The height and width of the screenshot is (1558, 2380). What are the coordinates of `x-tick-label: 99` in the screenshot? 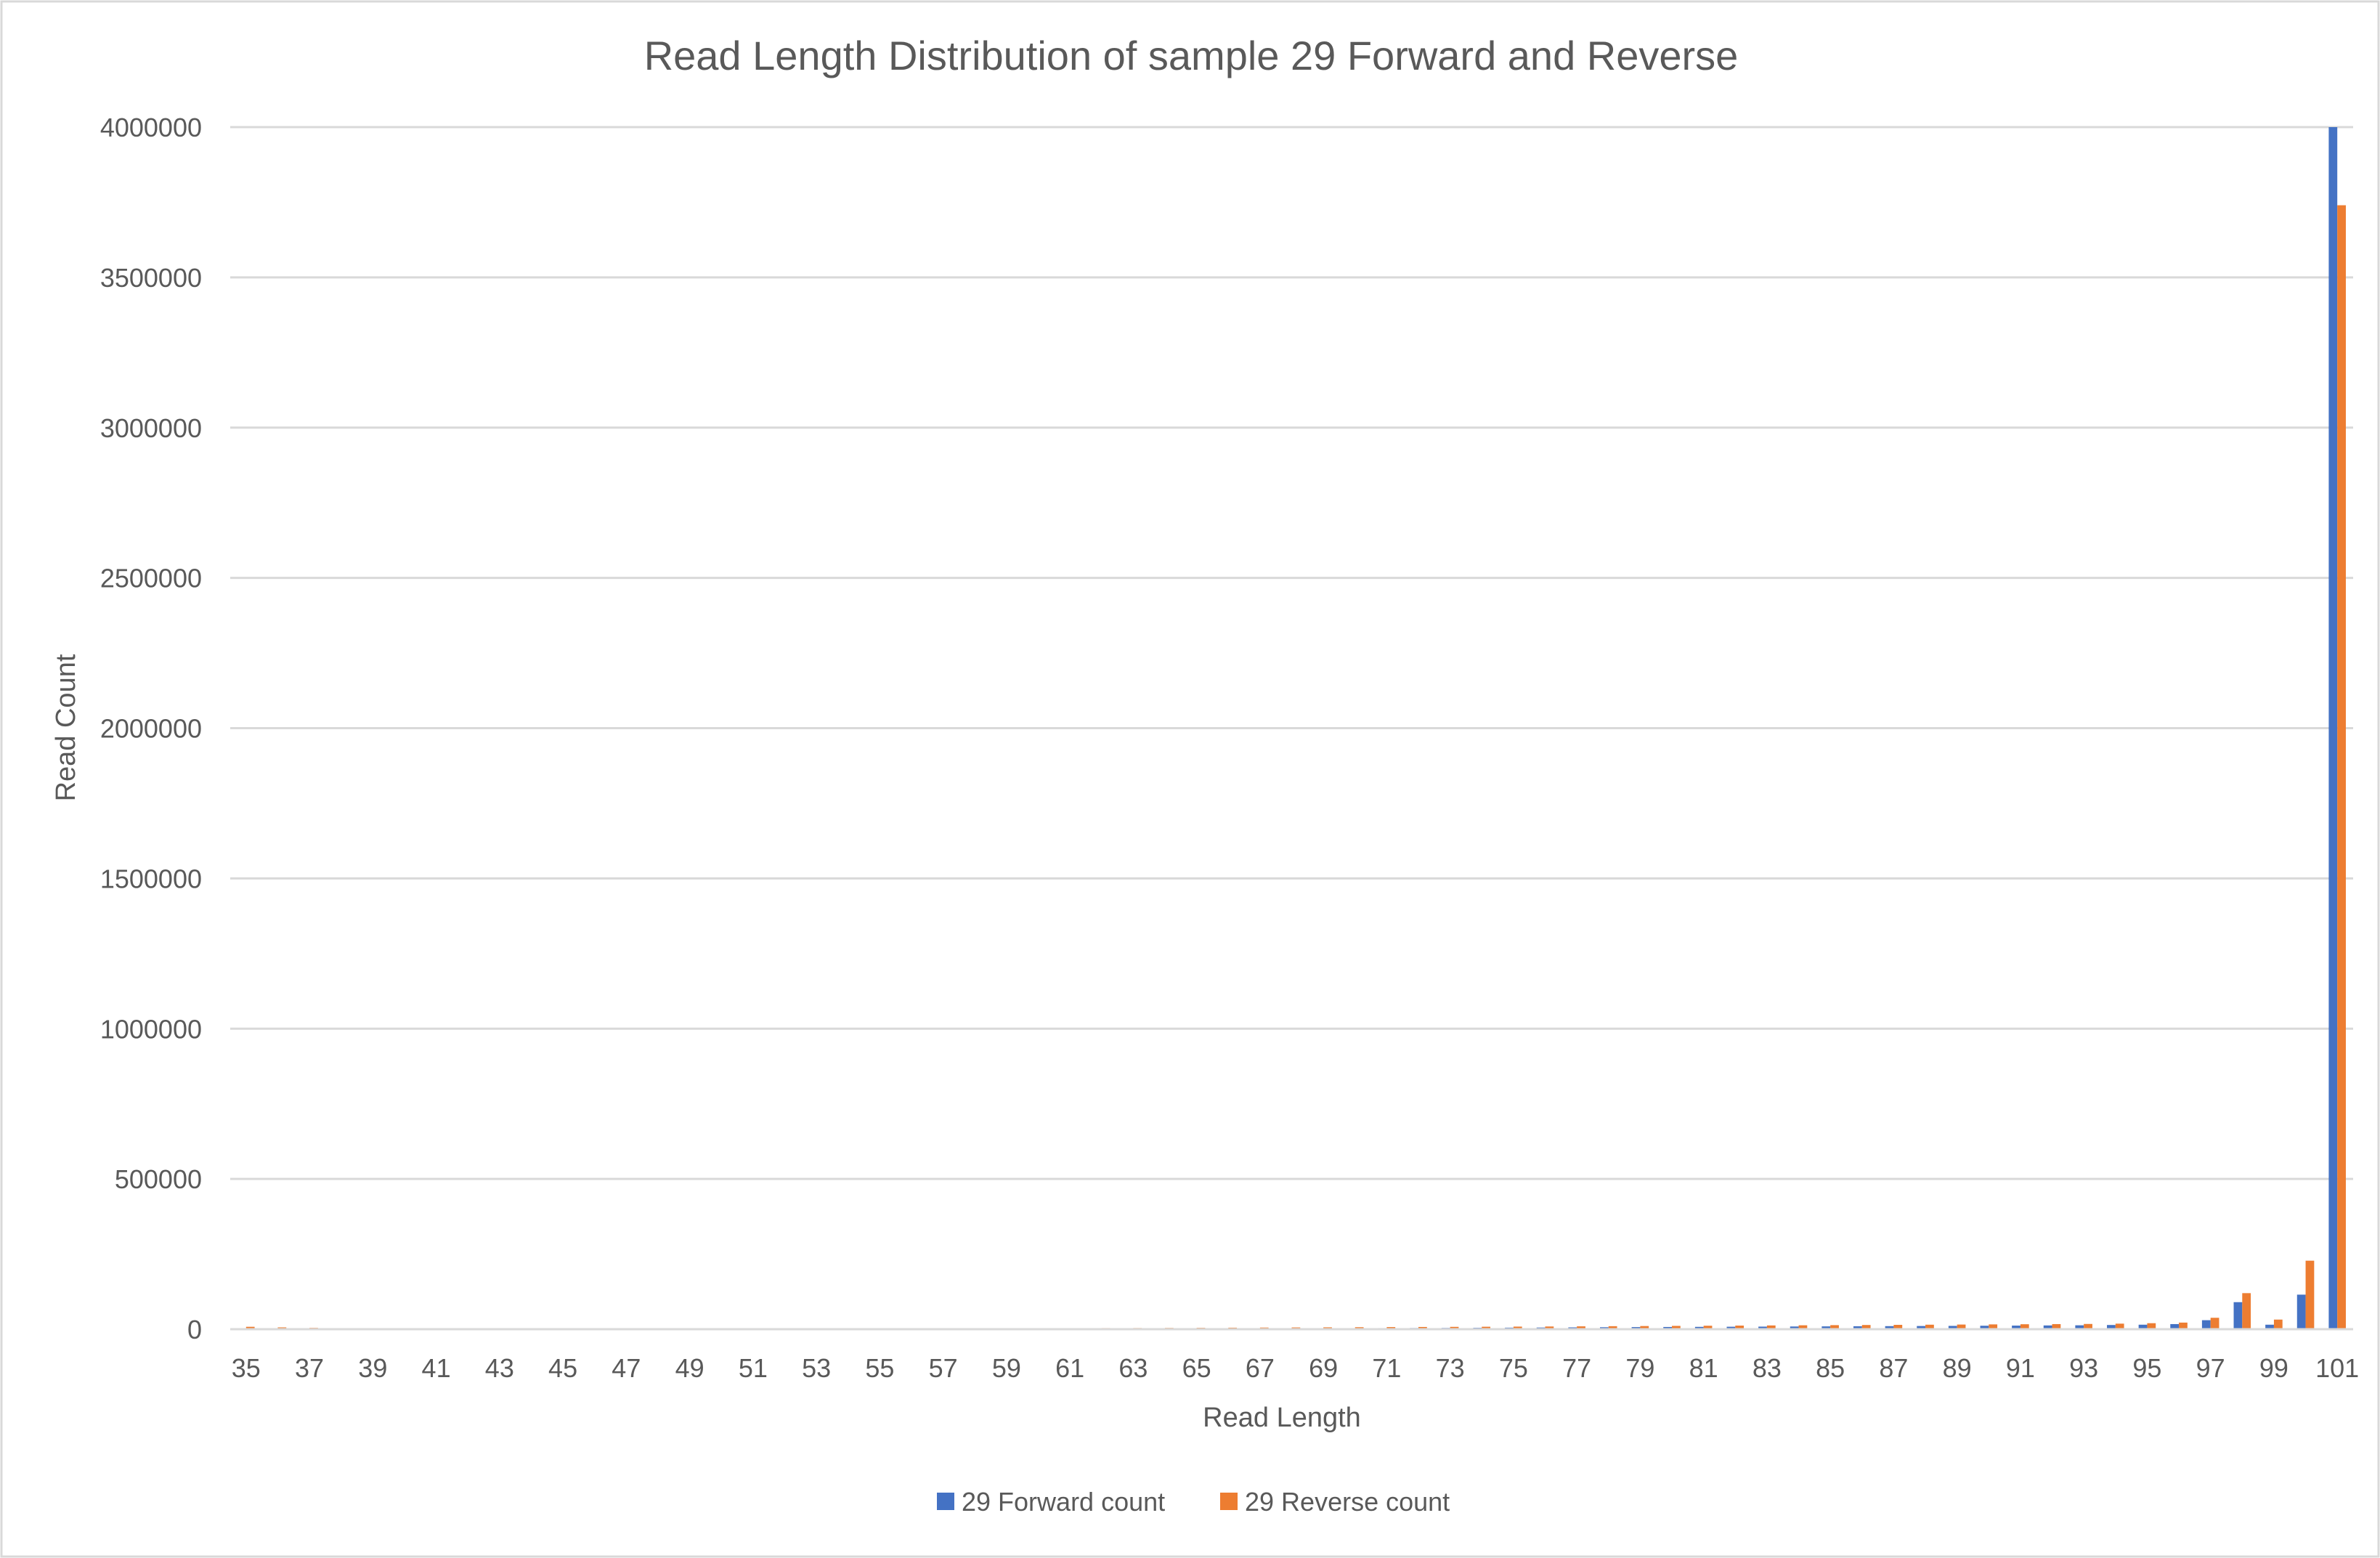 It's located at (2274, 1368).